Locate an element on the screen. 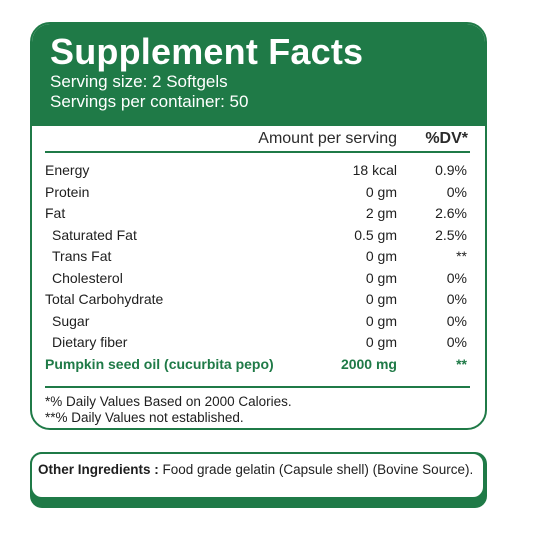 The image size is (533, 533). nutrient-name: Energy is located at coordinates (67, 170).